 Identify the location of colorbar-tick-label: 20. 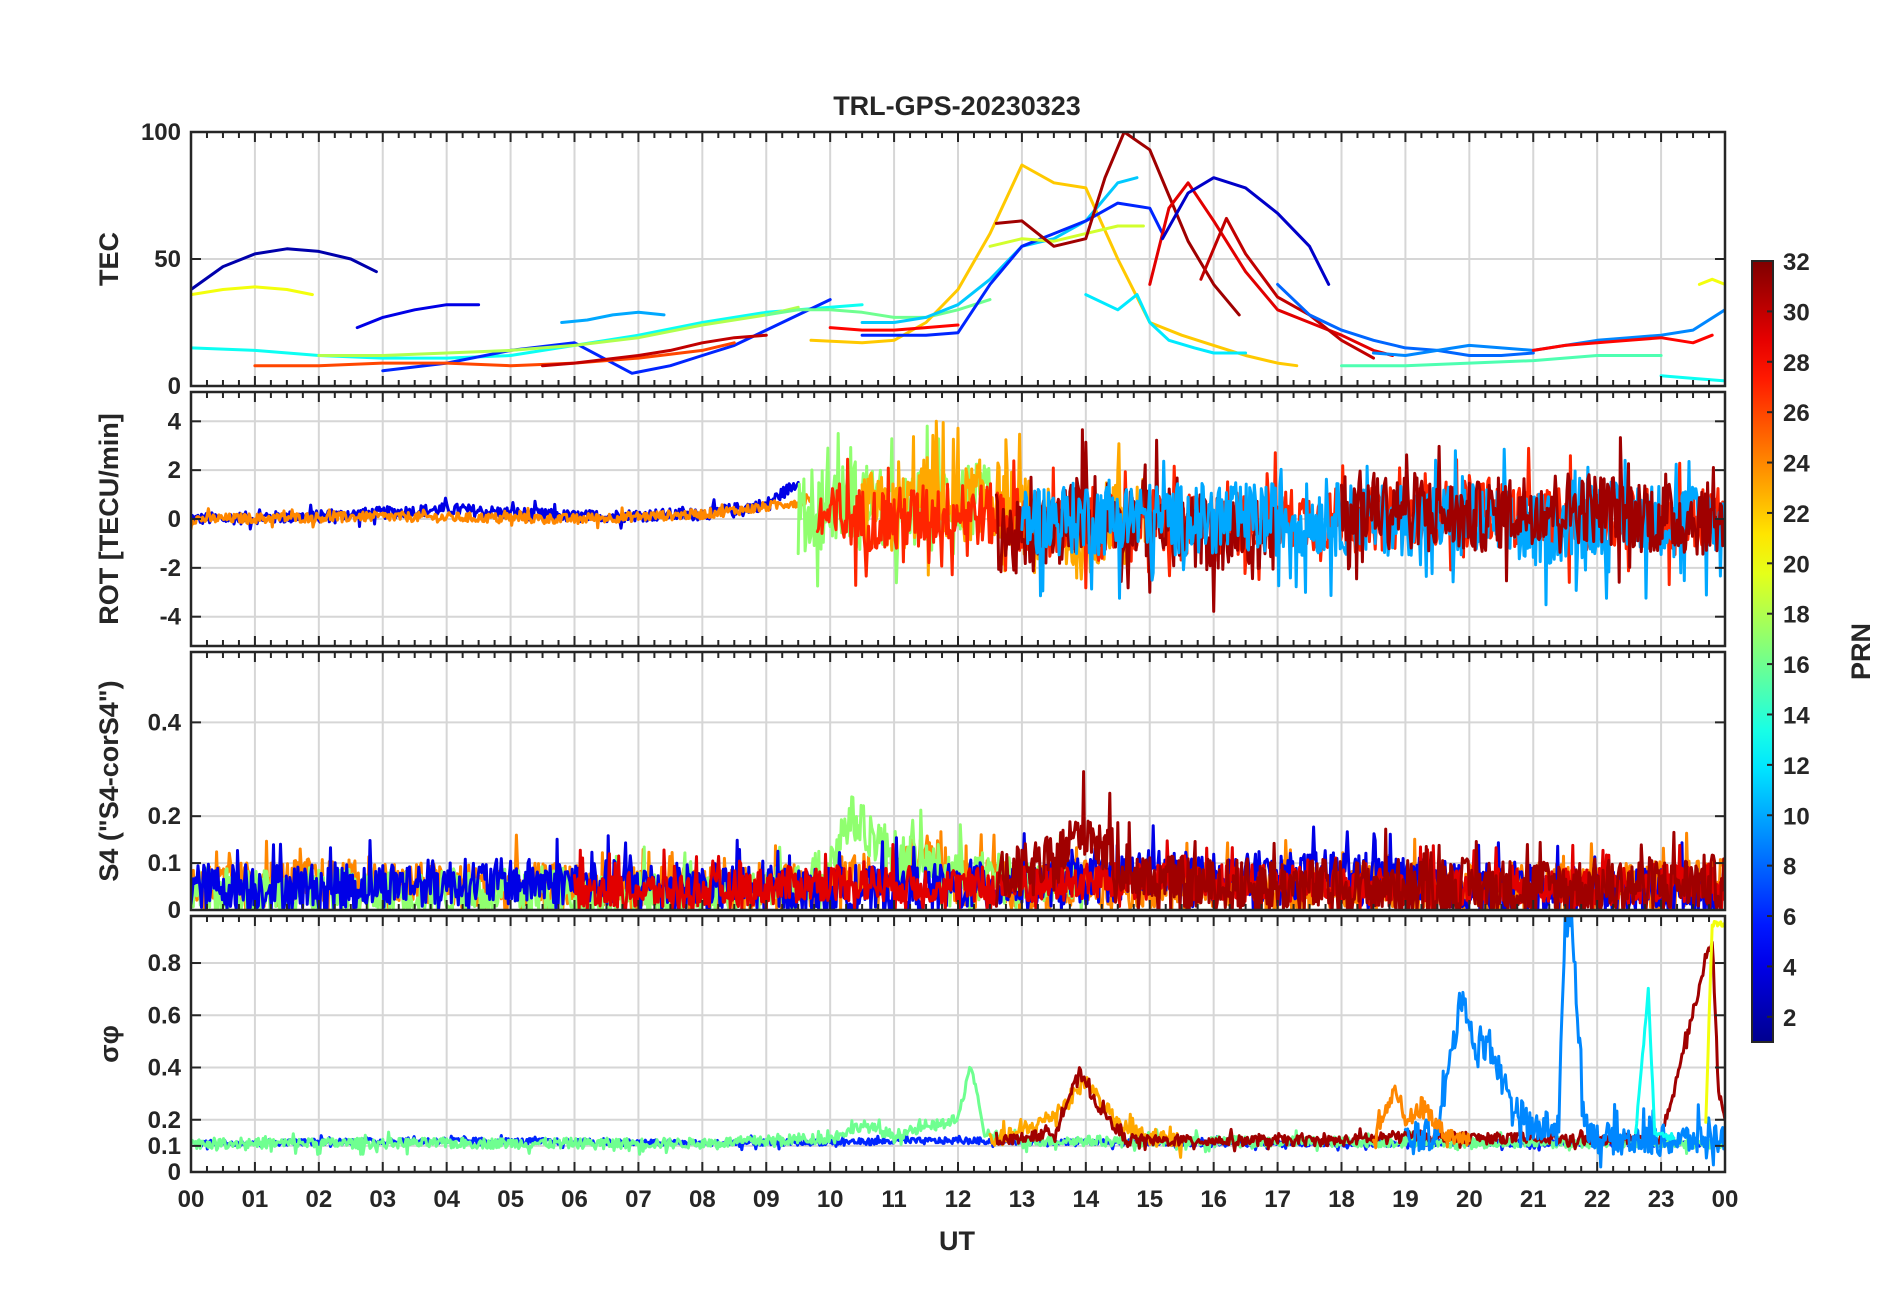
(1796, 564).